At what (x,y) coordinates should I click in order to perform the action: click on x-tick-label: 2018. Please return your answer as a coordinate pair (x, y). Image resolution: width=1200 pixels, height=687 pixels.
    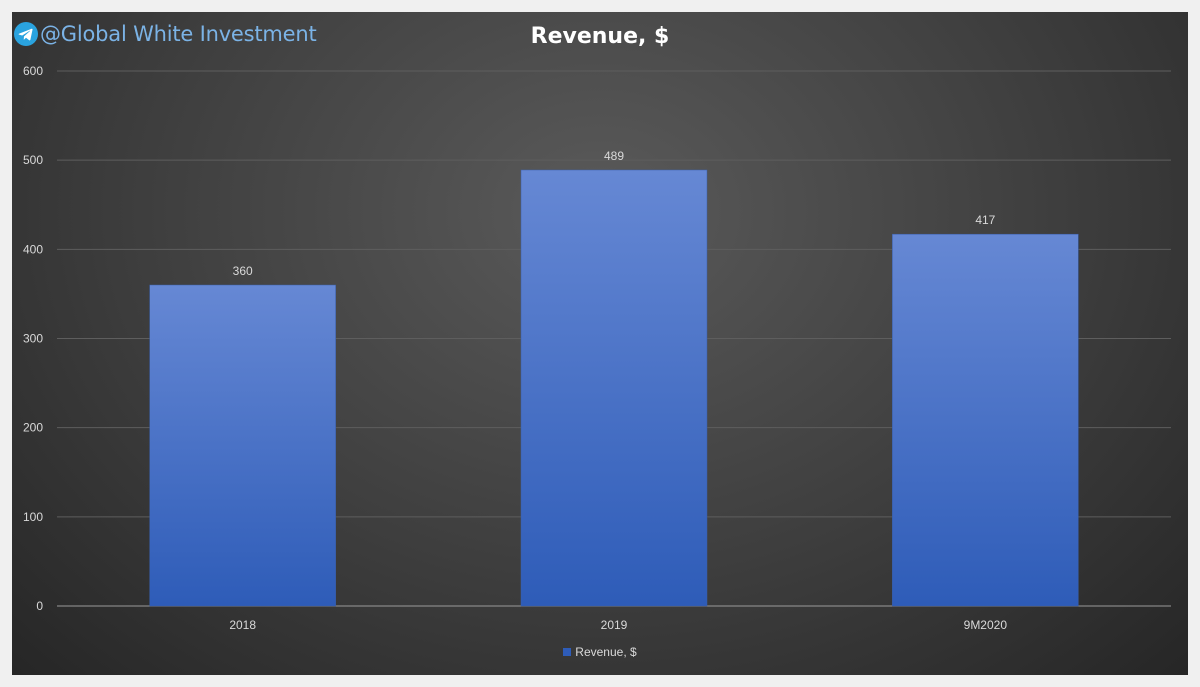
    Looking at the image, I should click on (242, 625).